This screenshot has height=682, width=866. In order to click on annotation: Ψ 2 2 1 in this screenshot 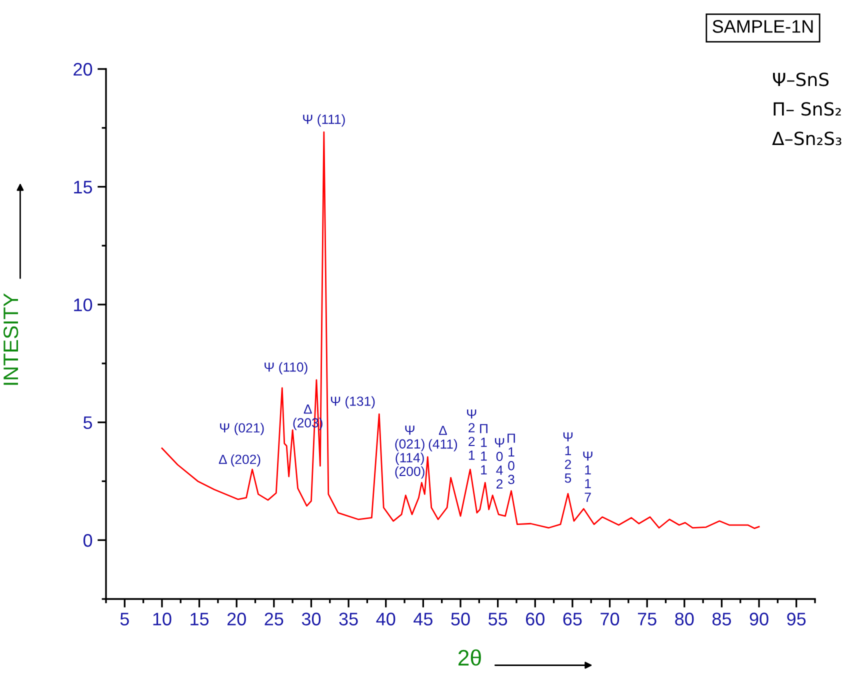, I will do `click(471, 434)`.